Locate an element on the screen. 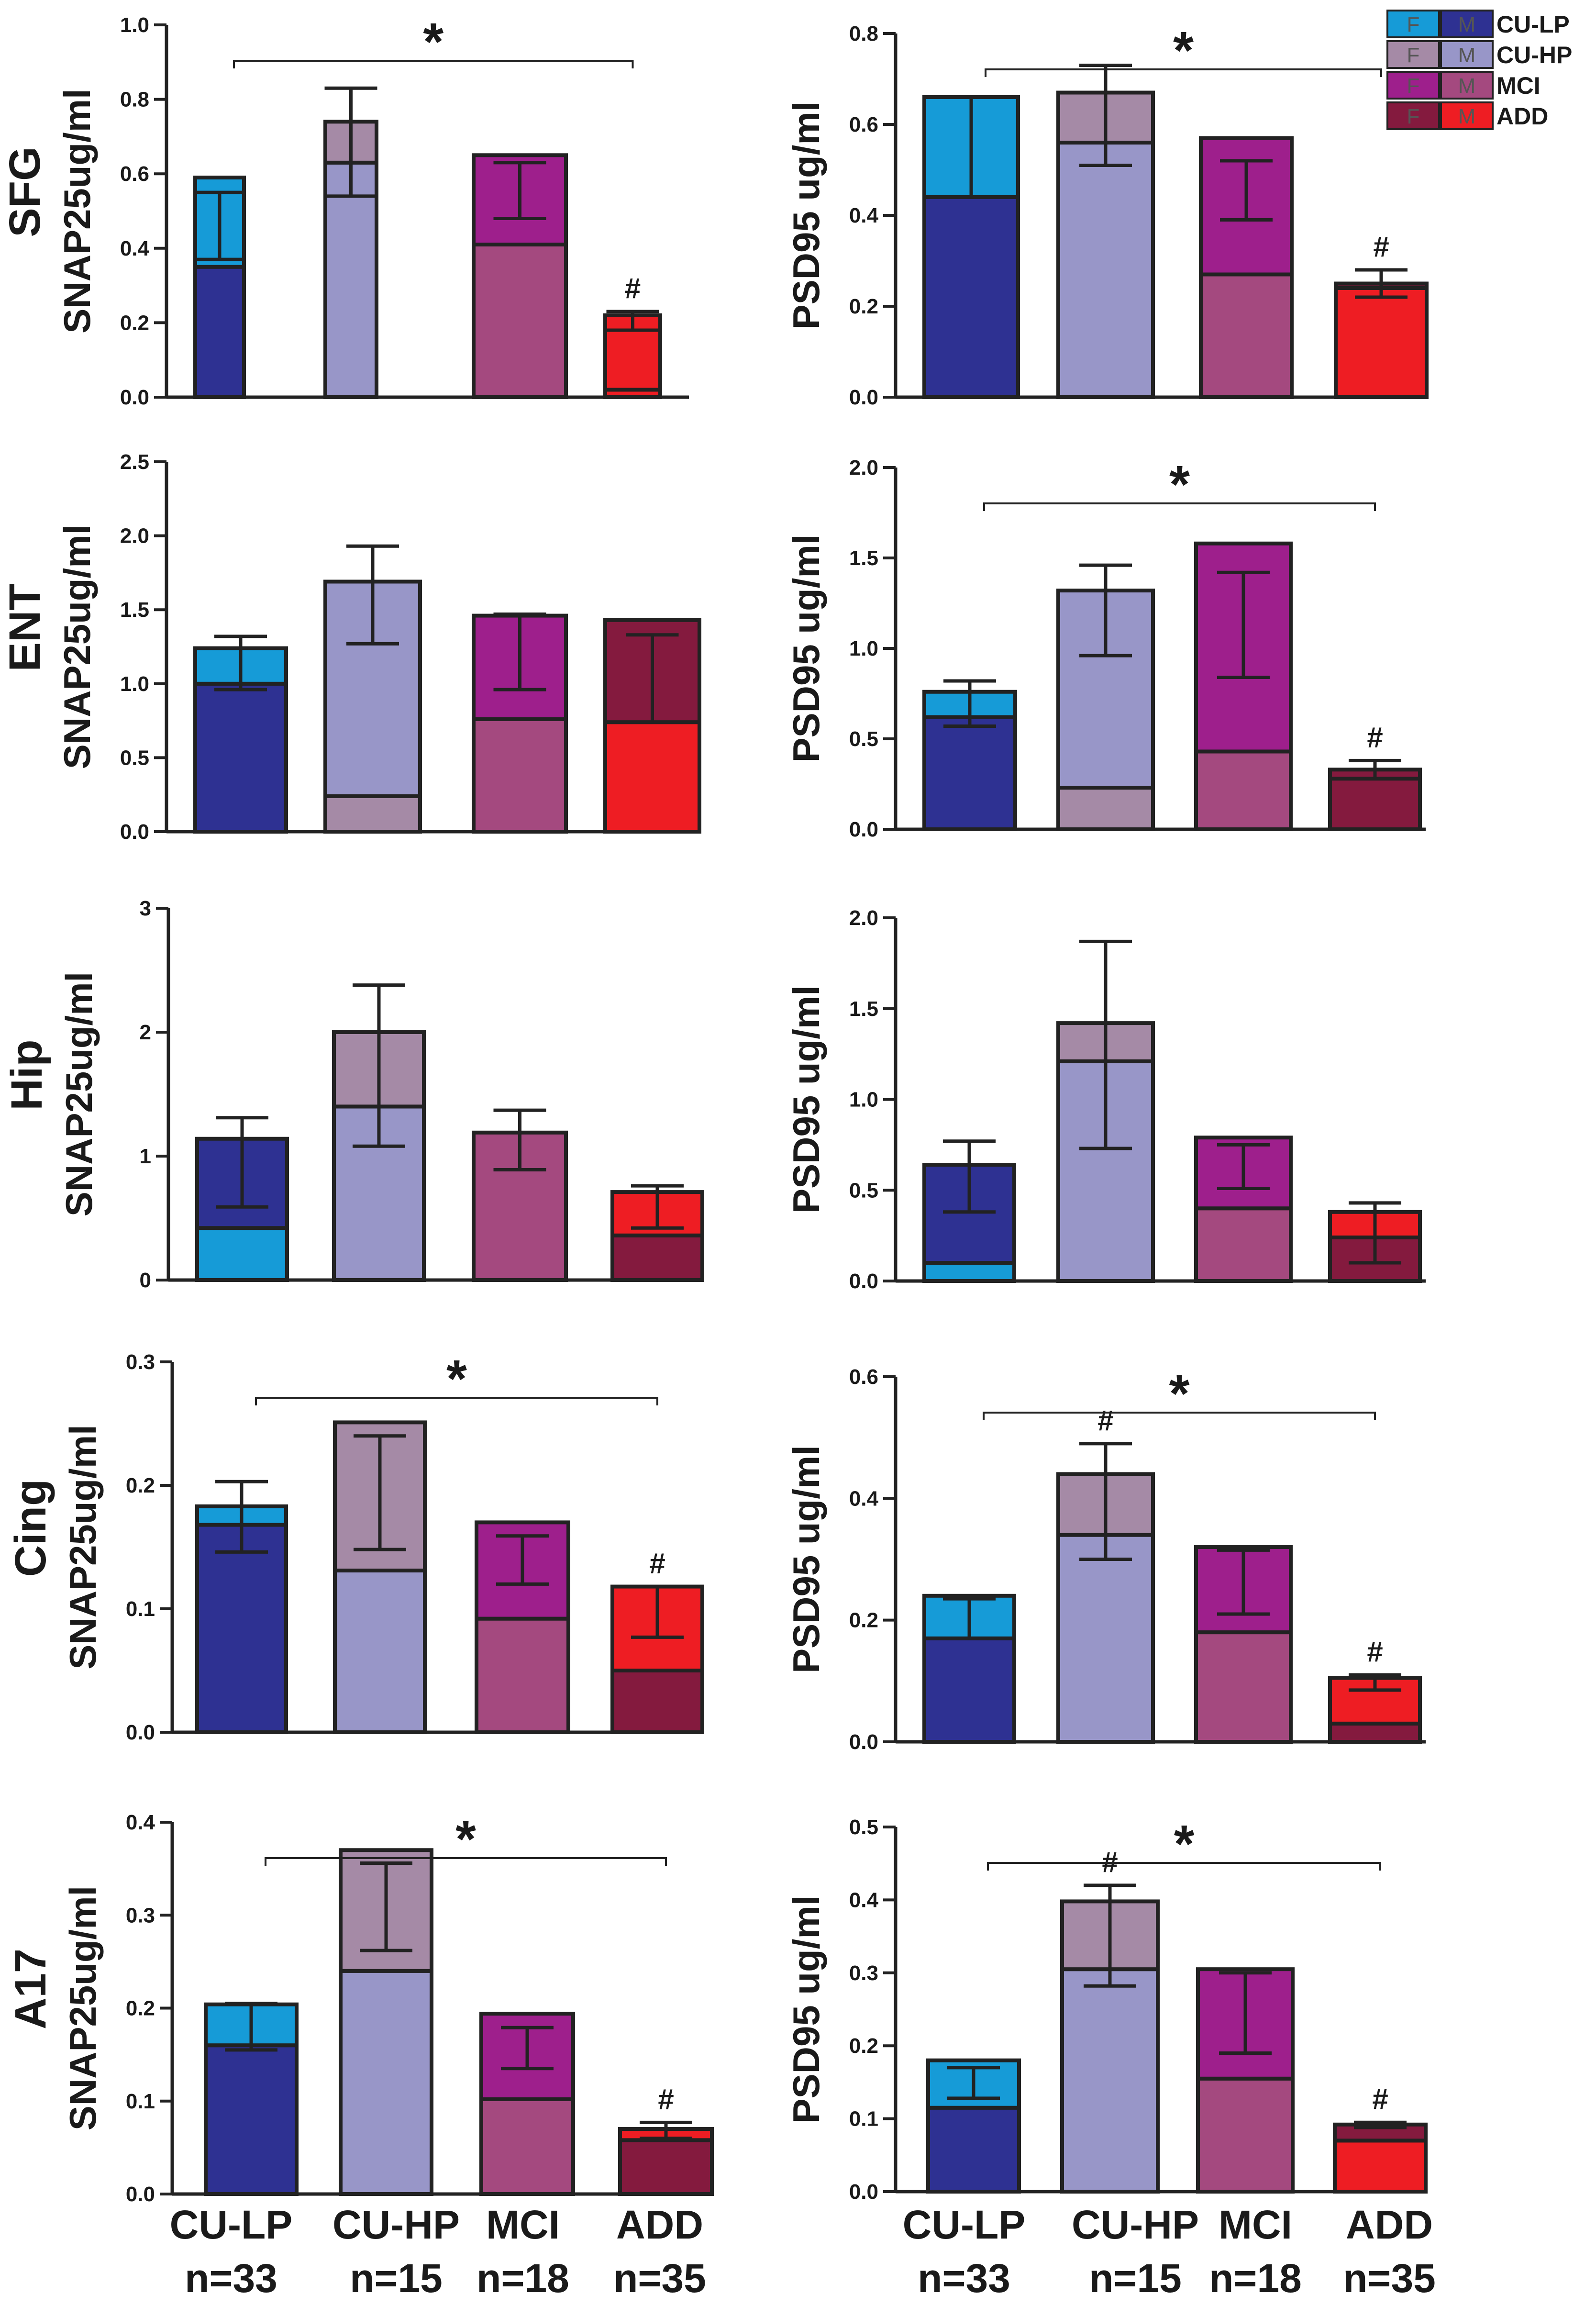  y-tick-label: 1 is located at coordinates (146, 1157).